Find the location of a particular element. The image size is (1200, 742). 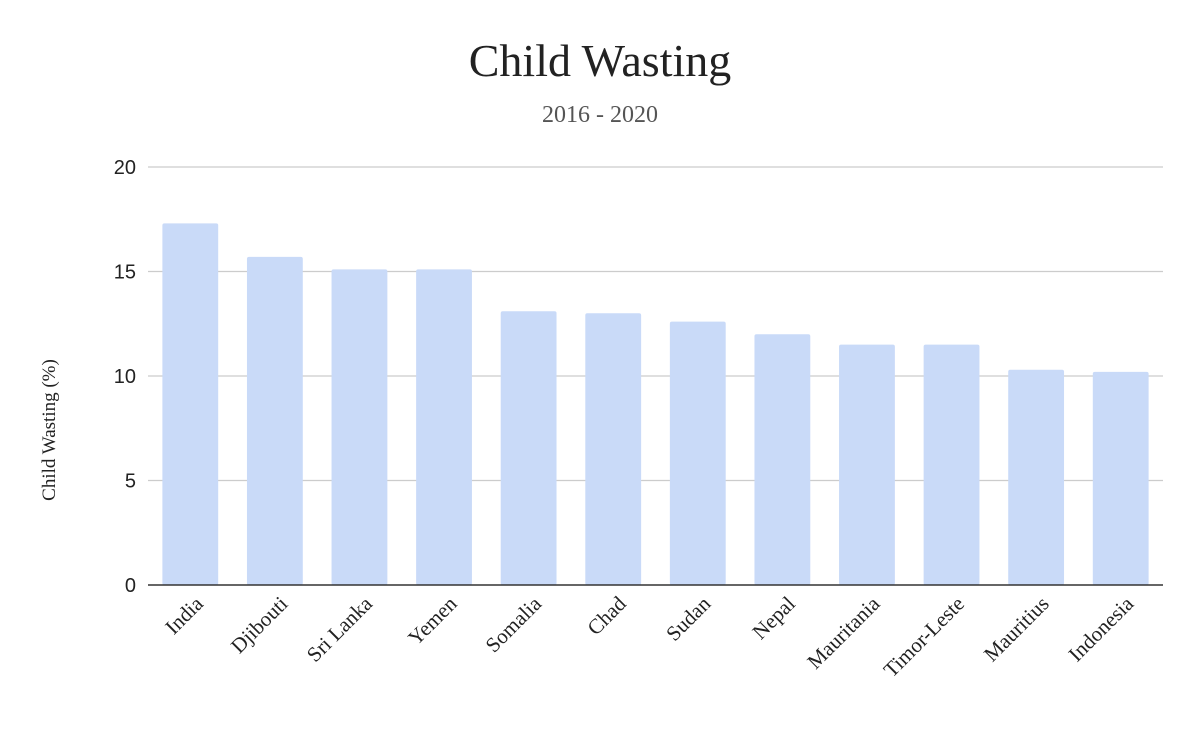

y-tick-label: 15 is located at coordinates (125, 273).